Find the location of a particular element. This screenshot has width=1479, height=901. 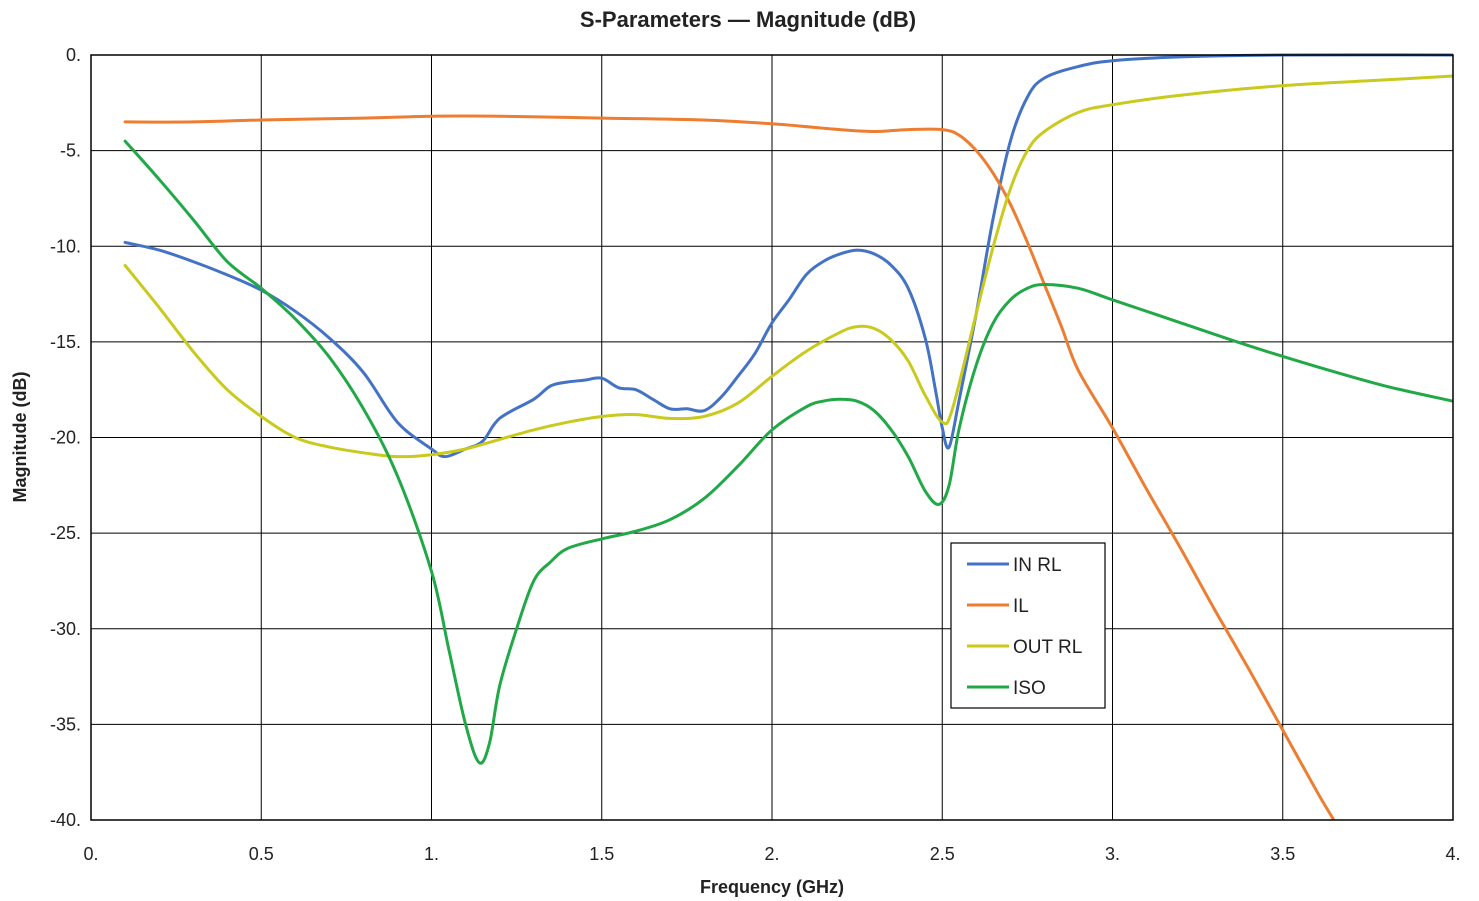

y-tick-label: -35. is located at coordinates (65, 724).